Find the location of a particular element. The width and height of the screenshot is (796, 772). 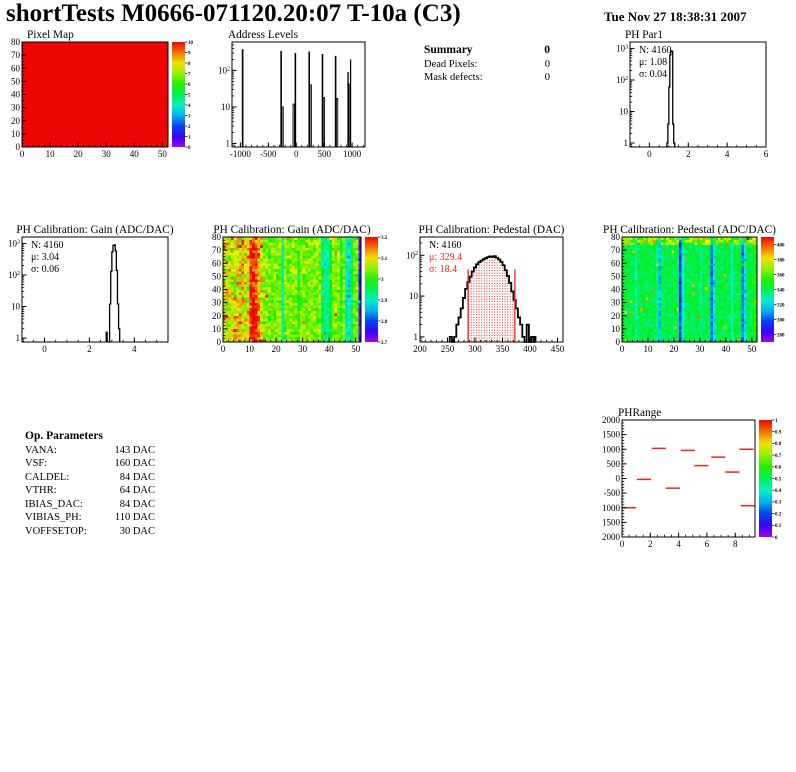

svg-text: PH Calibration: Pedestal (DAC) is located at coordinates (492, 230).